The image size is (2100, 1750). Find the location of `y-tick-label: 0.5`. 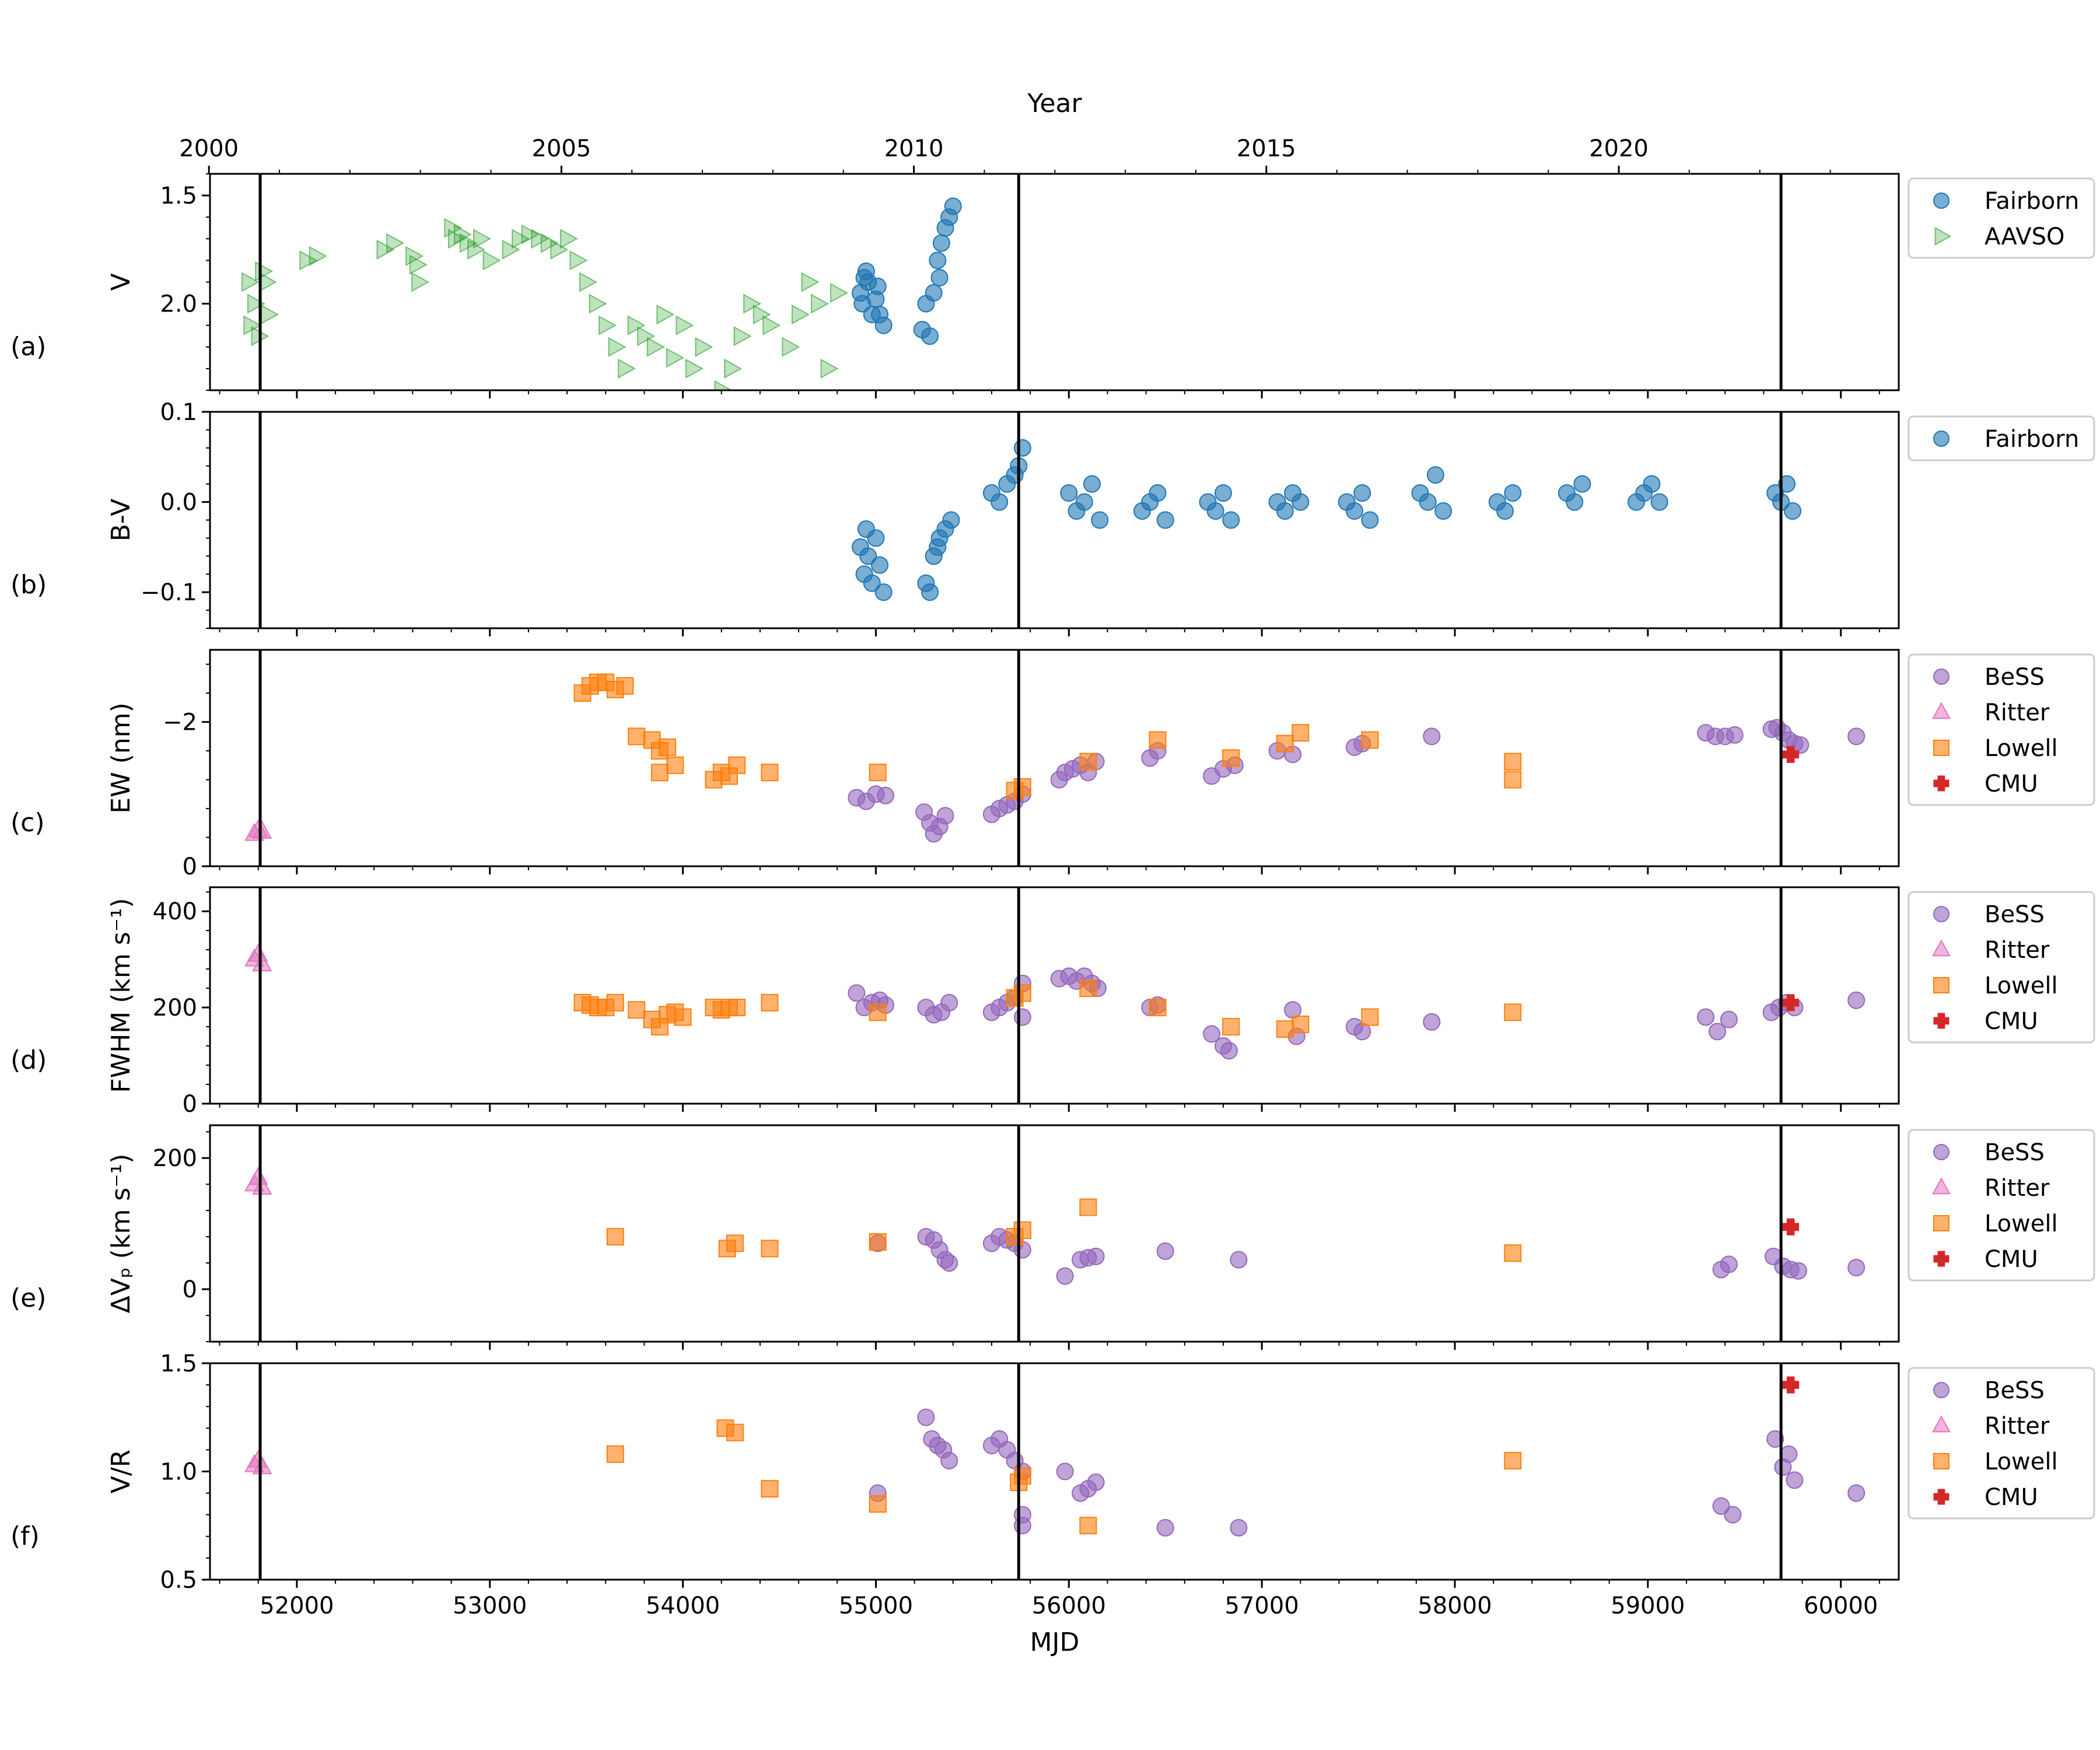

y-tick-label: 0.5 is located at coordinates (178, 1580).